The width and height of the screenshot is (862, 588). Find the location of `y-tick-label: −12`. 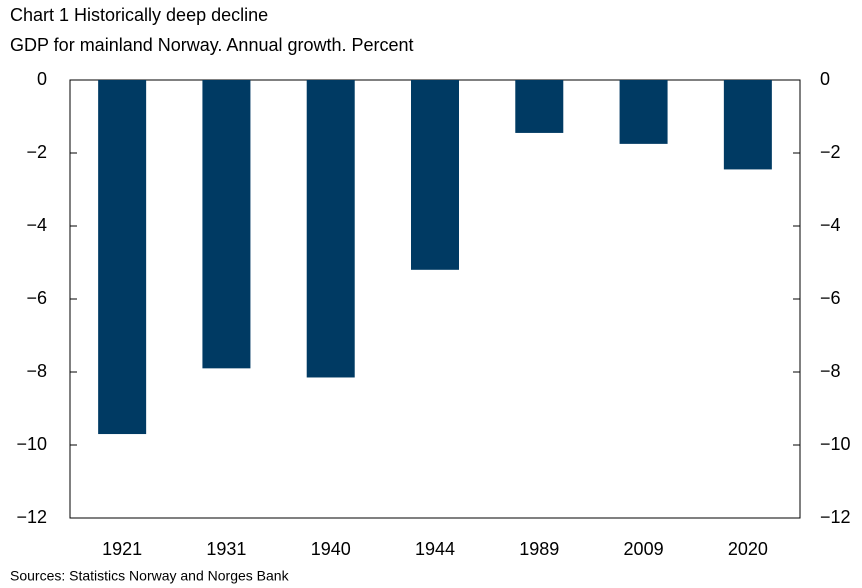

y-tick-label: −12 is located at coordinates (31, 517).